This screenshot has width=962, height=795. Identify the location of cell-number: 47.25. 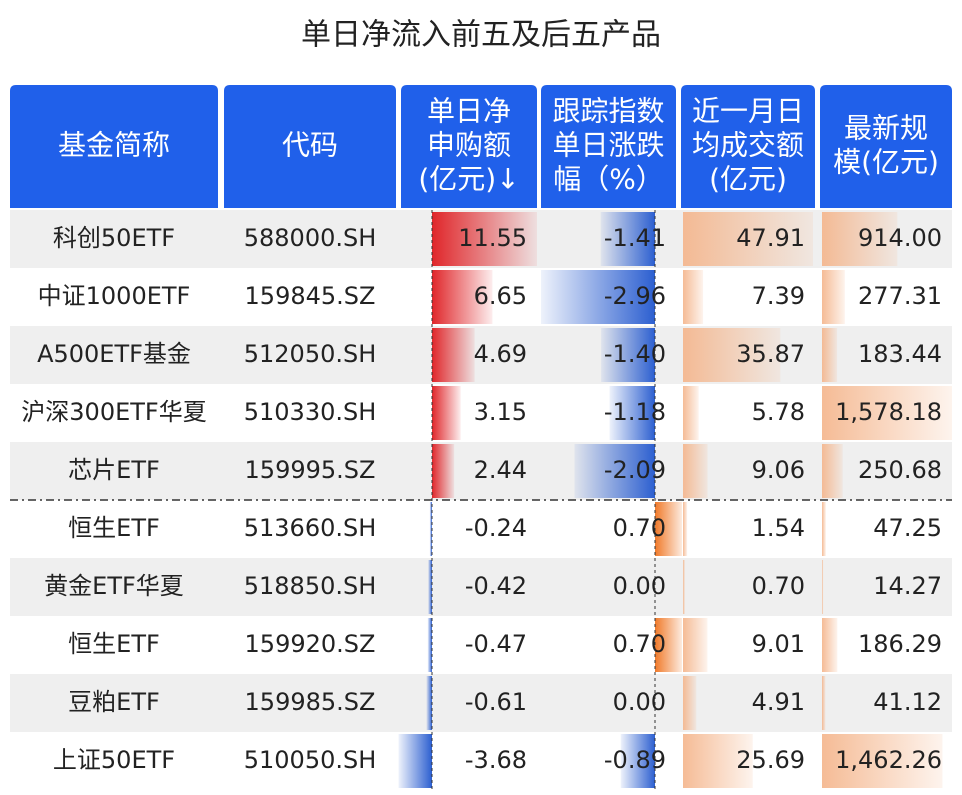
(907, 528).